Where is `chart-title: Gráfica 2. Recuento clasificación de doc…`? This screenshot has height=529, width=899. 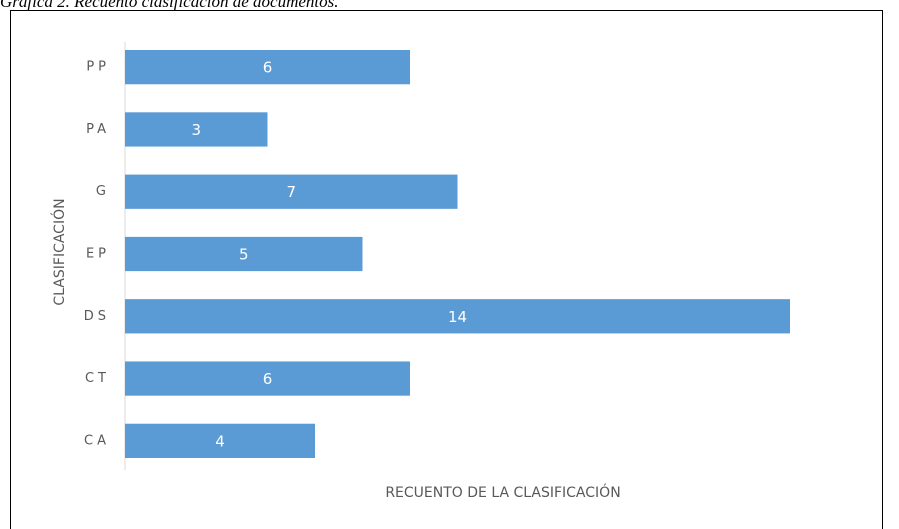 chart-title: Gráfica 2. Recuento clasificación de doc… is located at coordinates (169, 5).